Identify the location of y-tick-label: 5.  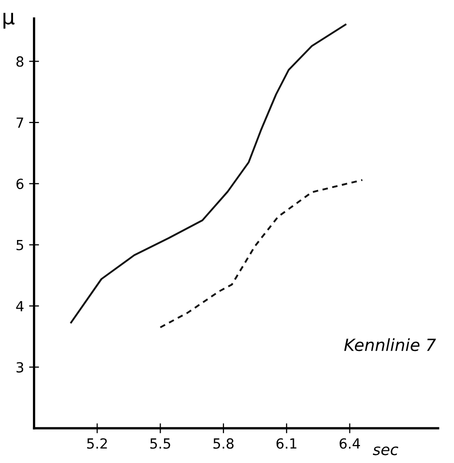
(20, 245).